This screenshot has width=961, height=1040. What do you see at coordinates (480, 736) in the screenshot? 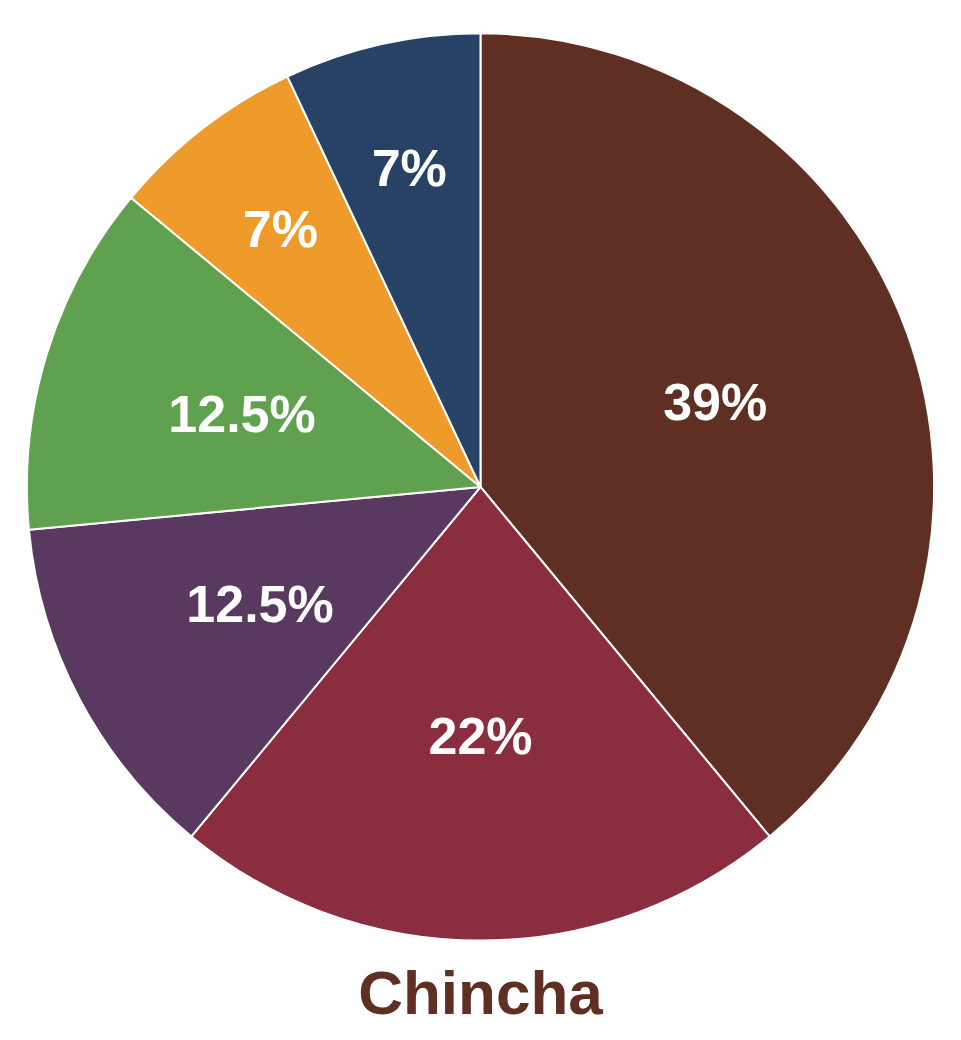
I see `data-label: 22%` at bounding box center [480, 736].